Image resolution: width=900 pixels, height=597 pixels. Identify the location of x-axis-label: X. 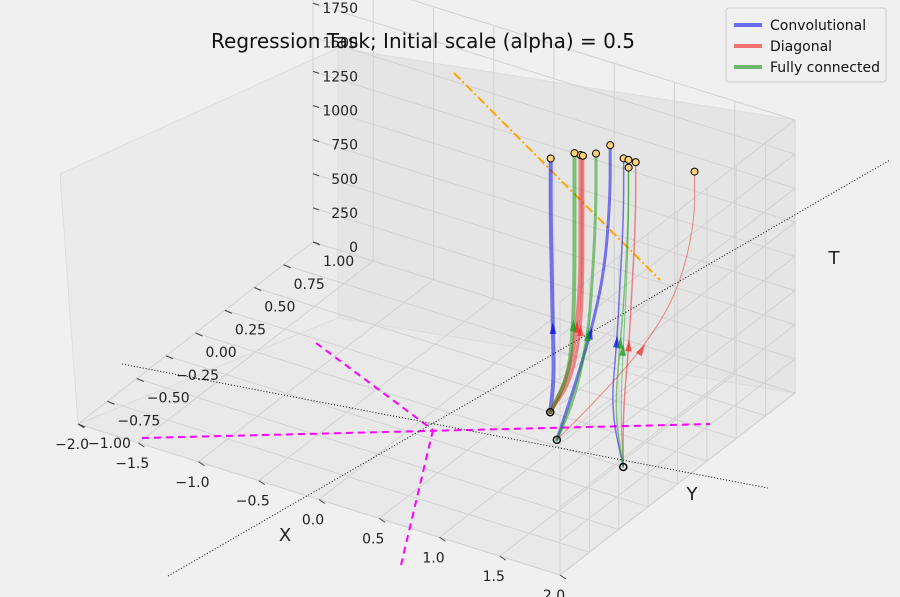
(285, 535).